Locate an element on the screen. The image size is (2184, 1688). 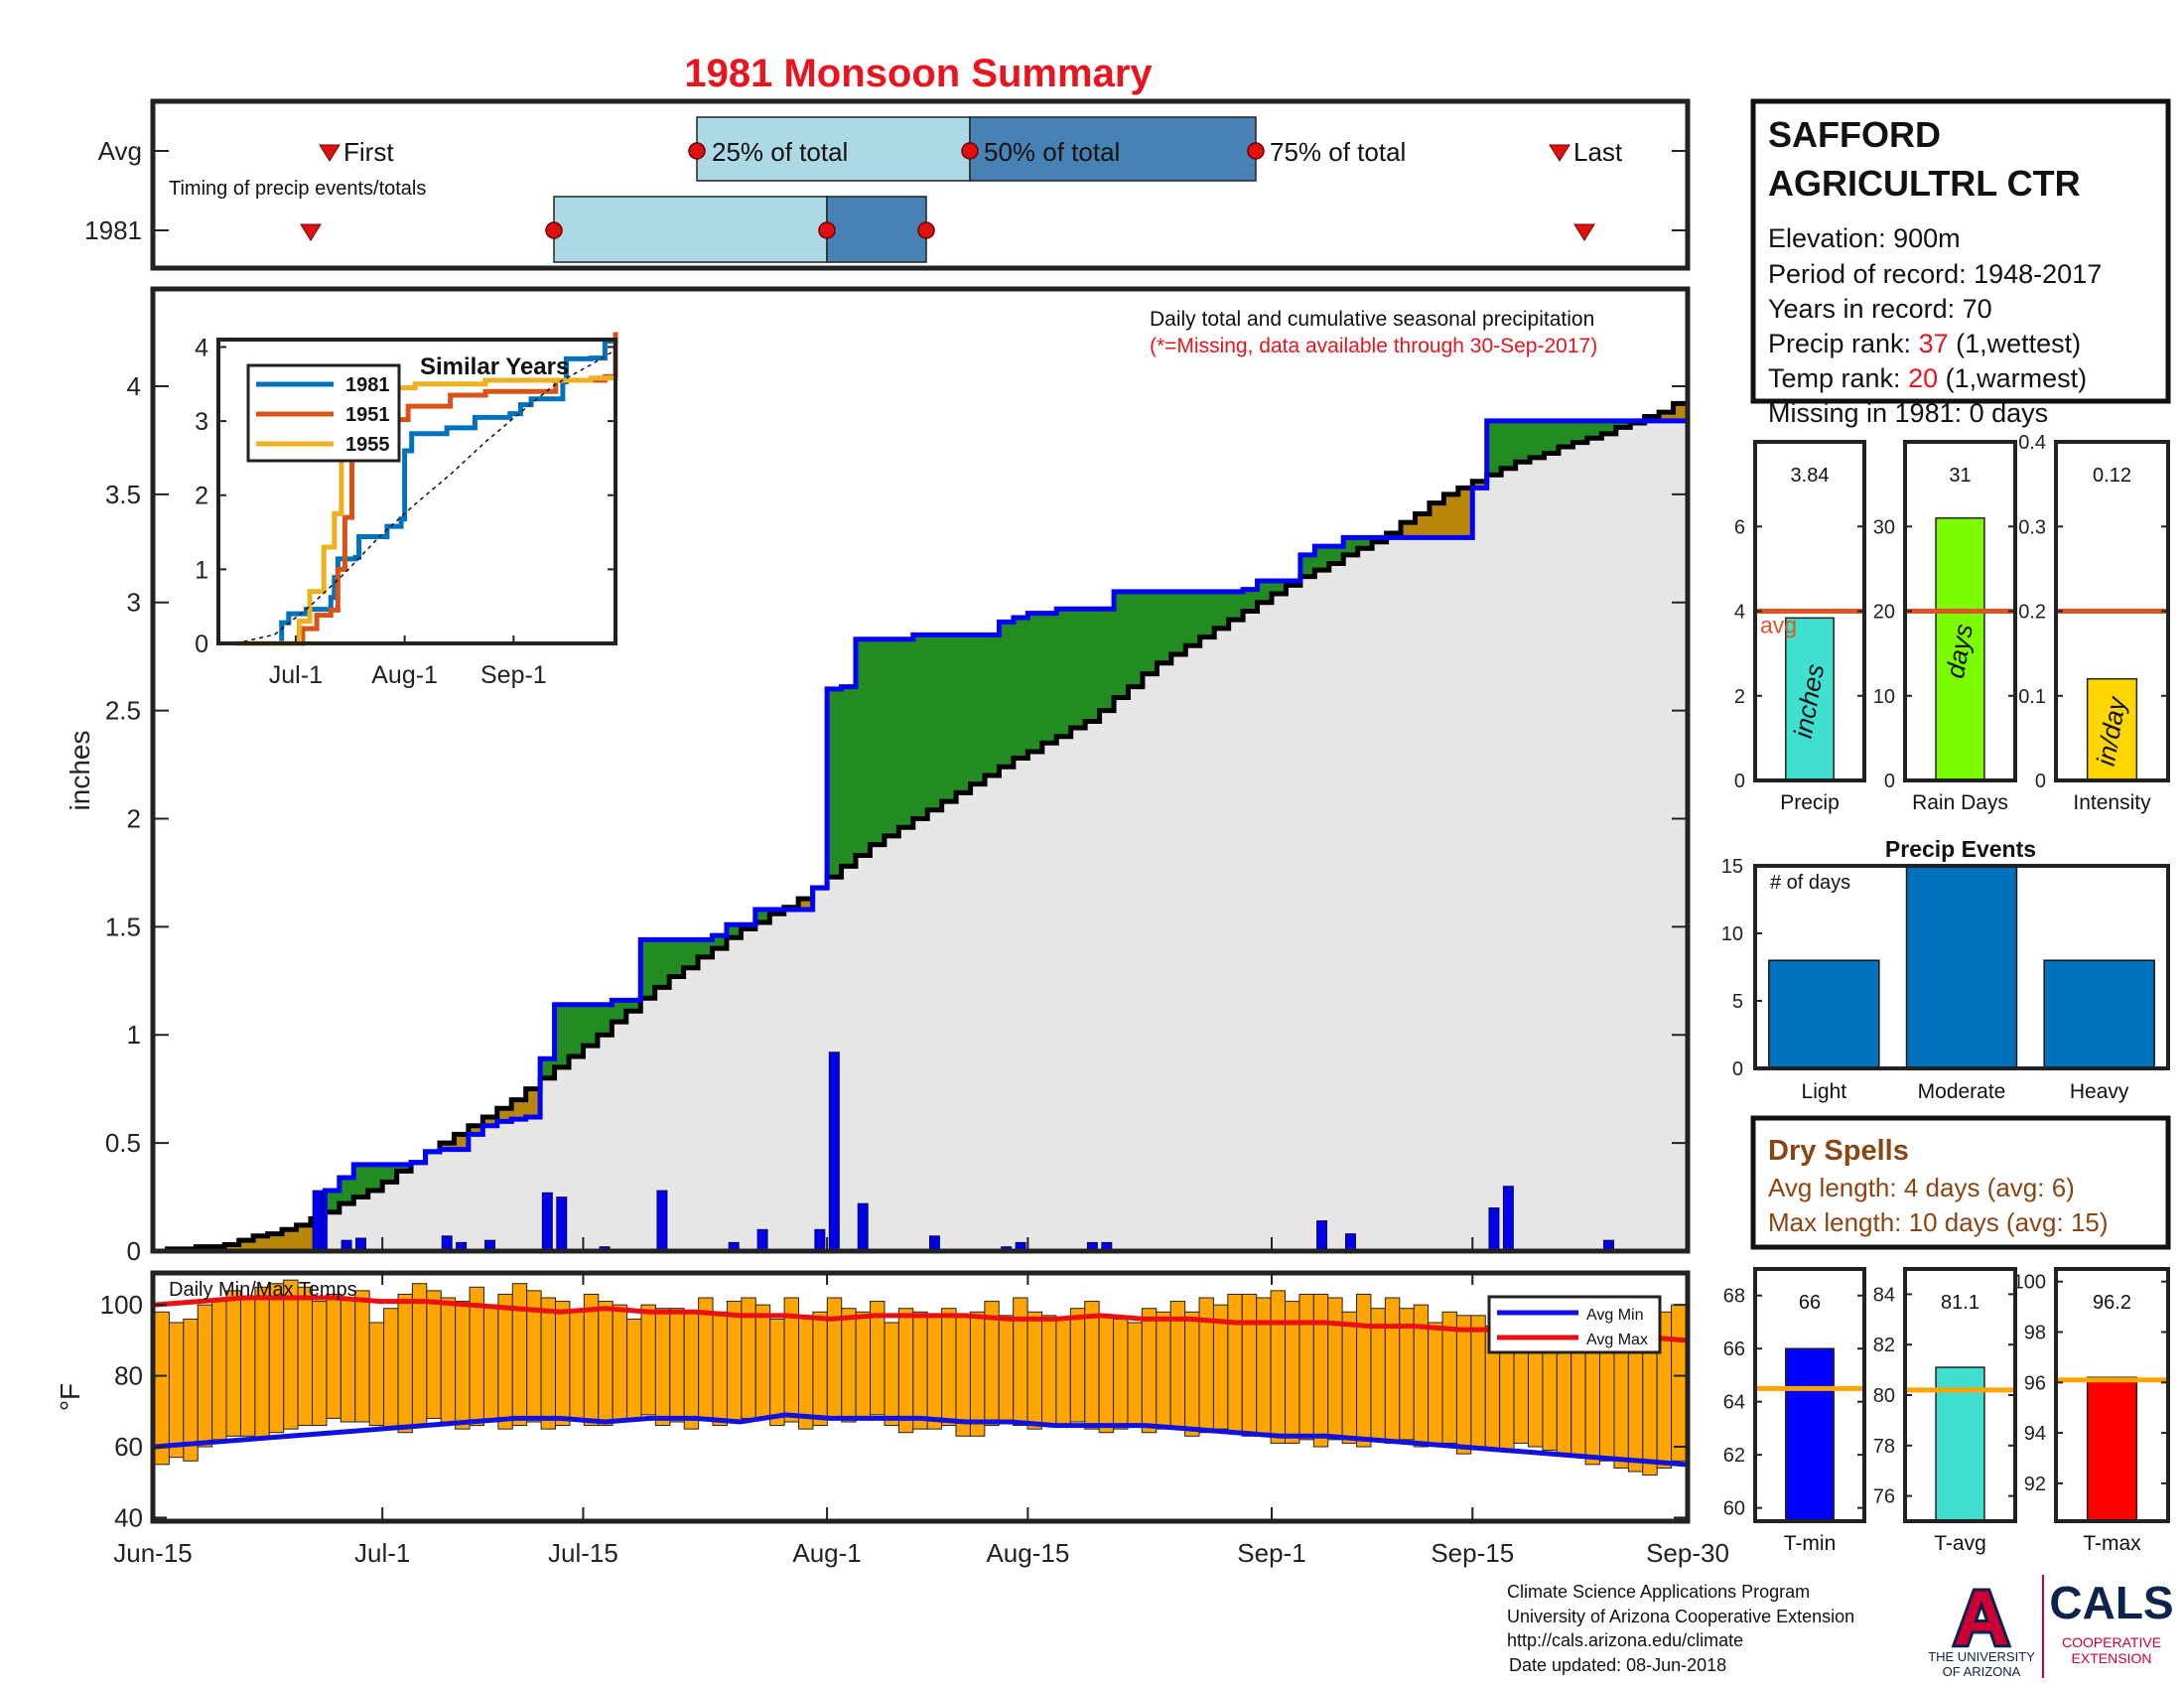
main-y-tick-label: 3 is located at coordinates (134, 603).